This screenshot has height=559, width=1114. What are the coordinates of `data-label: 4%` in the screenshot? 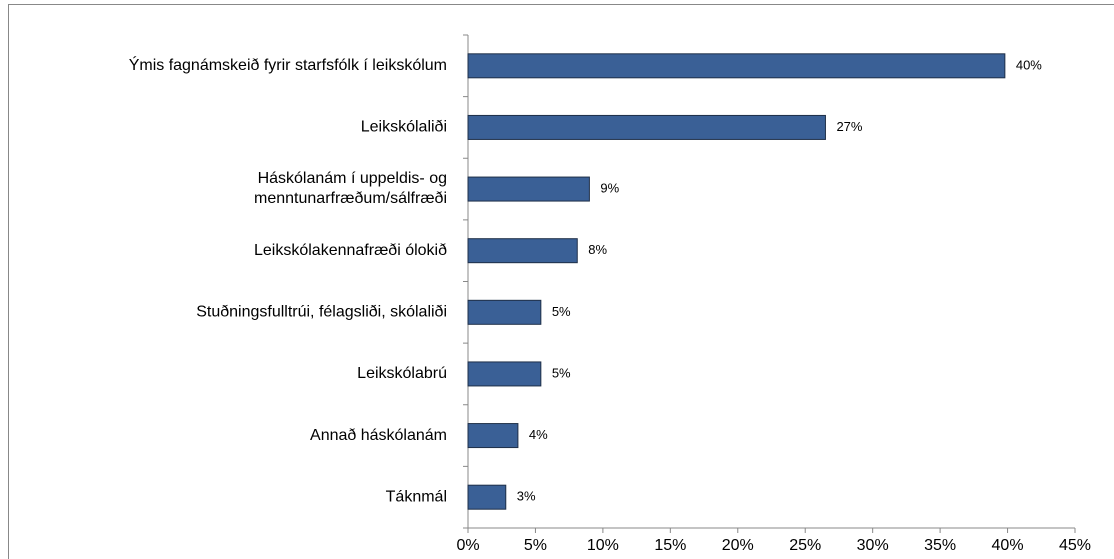 It's located at (538, 434).